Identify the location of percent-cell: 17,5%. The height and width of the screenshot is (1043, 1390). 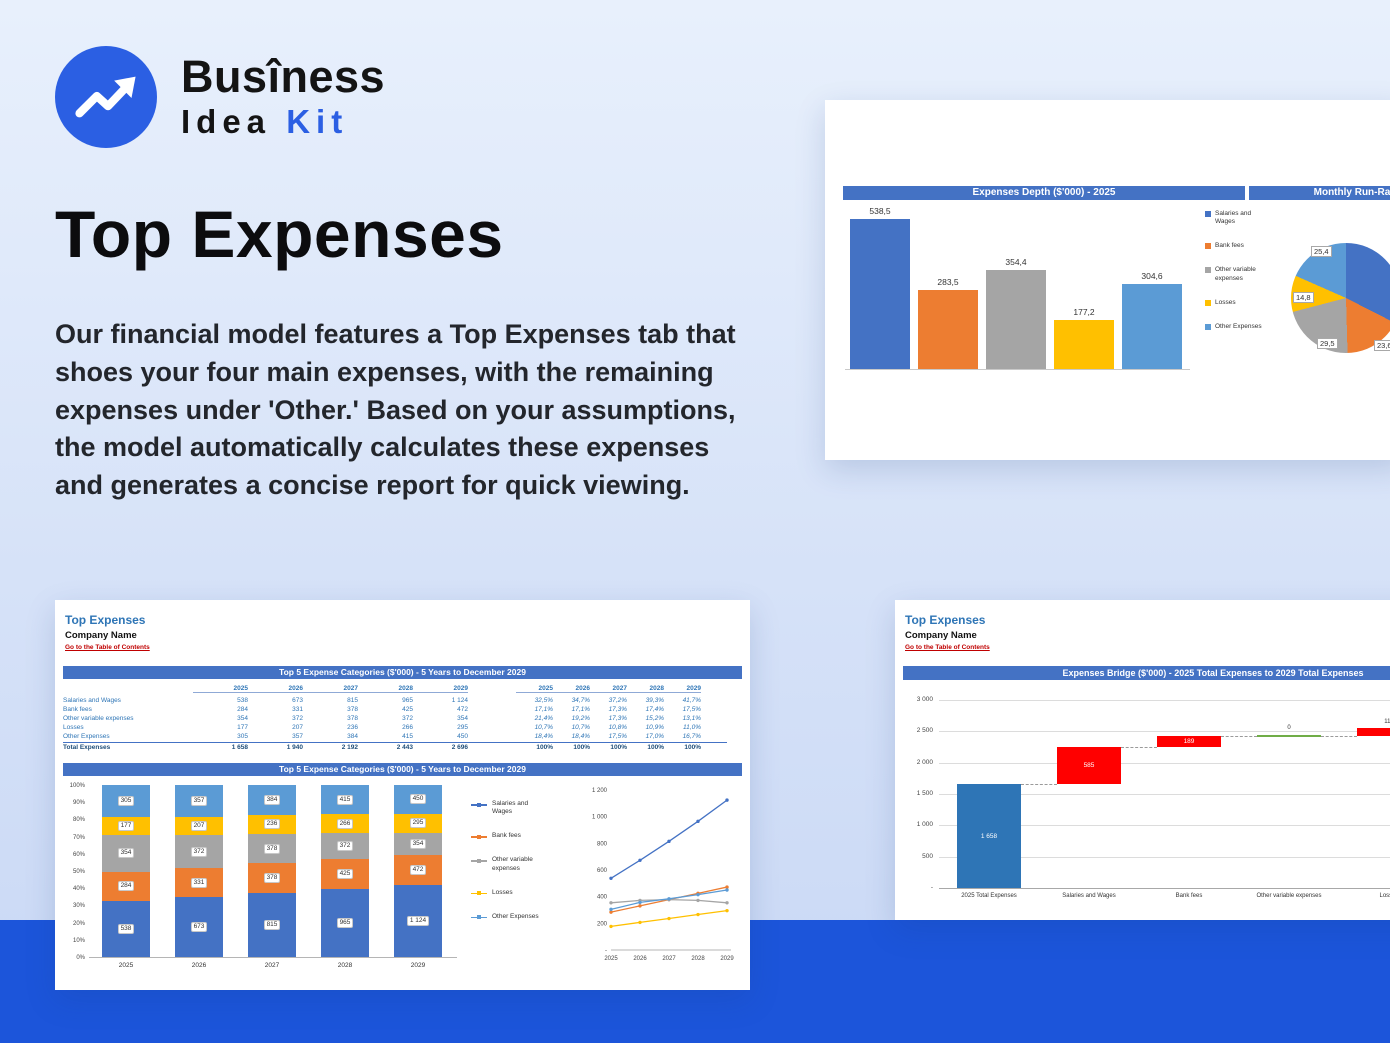
(691, 709).